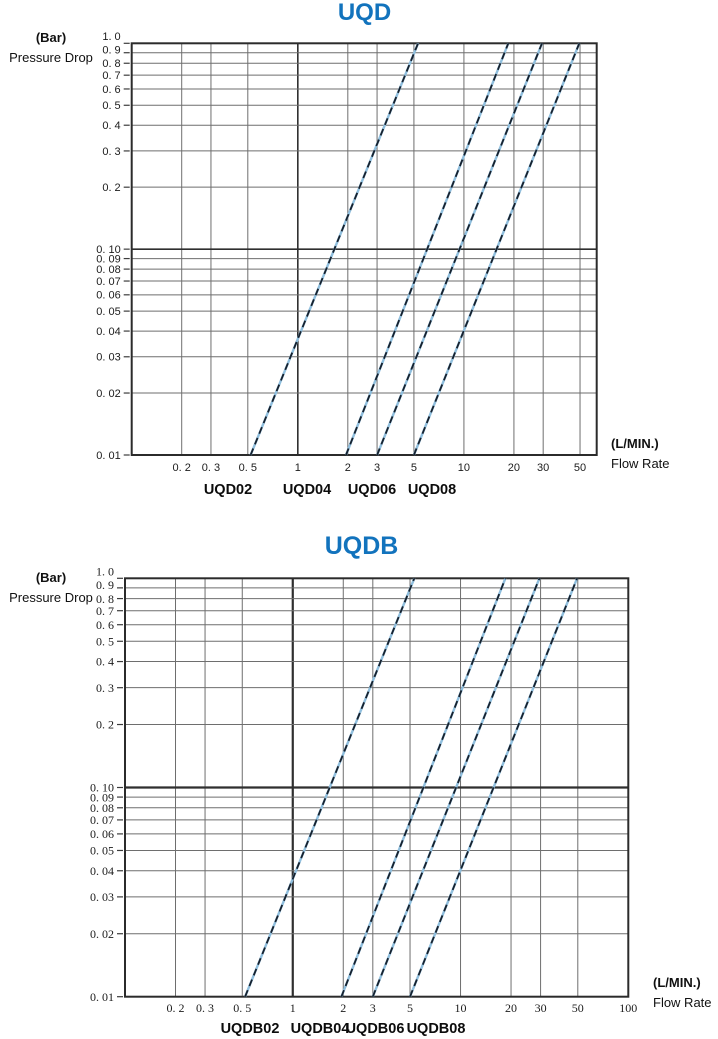 This screenshot has height=1039, width=718. What do you see at coordinates (375, 1029) in the screenshot?
I see `series-label-uqdb06: UQDB06` at bounding box center [375, 1029].